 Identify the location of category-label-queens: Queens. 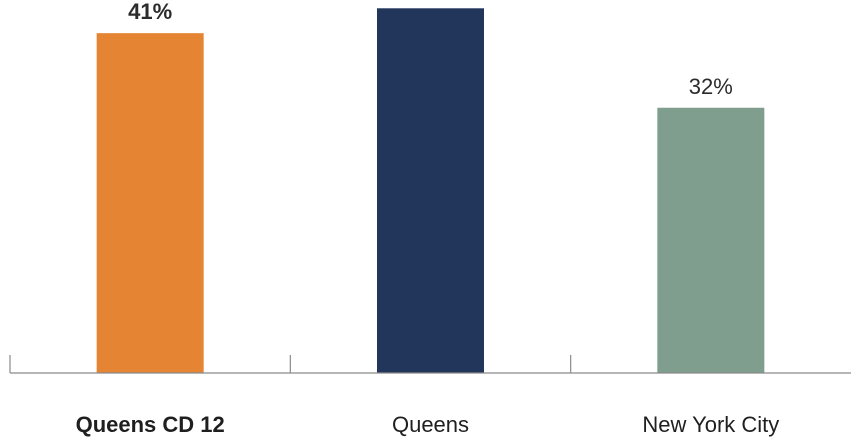
(430, 424).